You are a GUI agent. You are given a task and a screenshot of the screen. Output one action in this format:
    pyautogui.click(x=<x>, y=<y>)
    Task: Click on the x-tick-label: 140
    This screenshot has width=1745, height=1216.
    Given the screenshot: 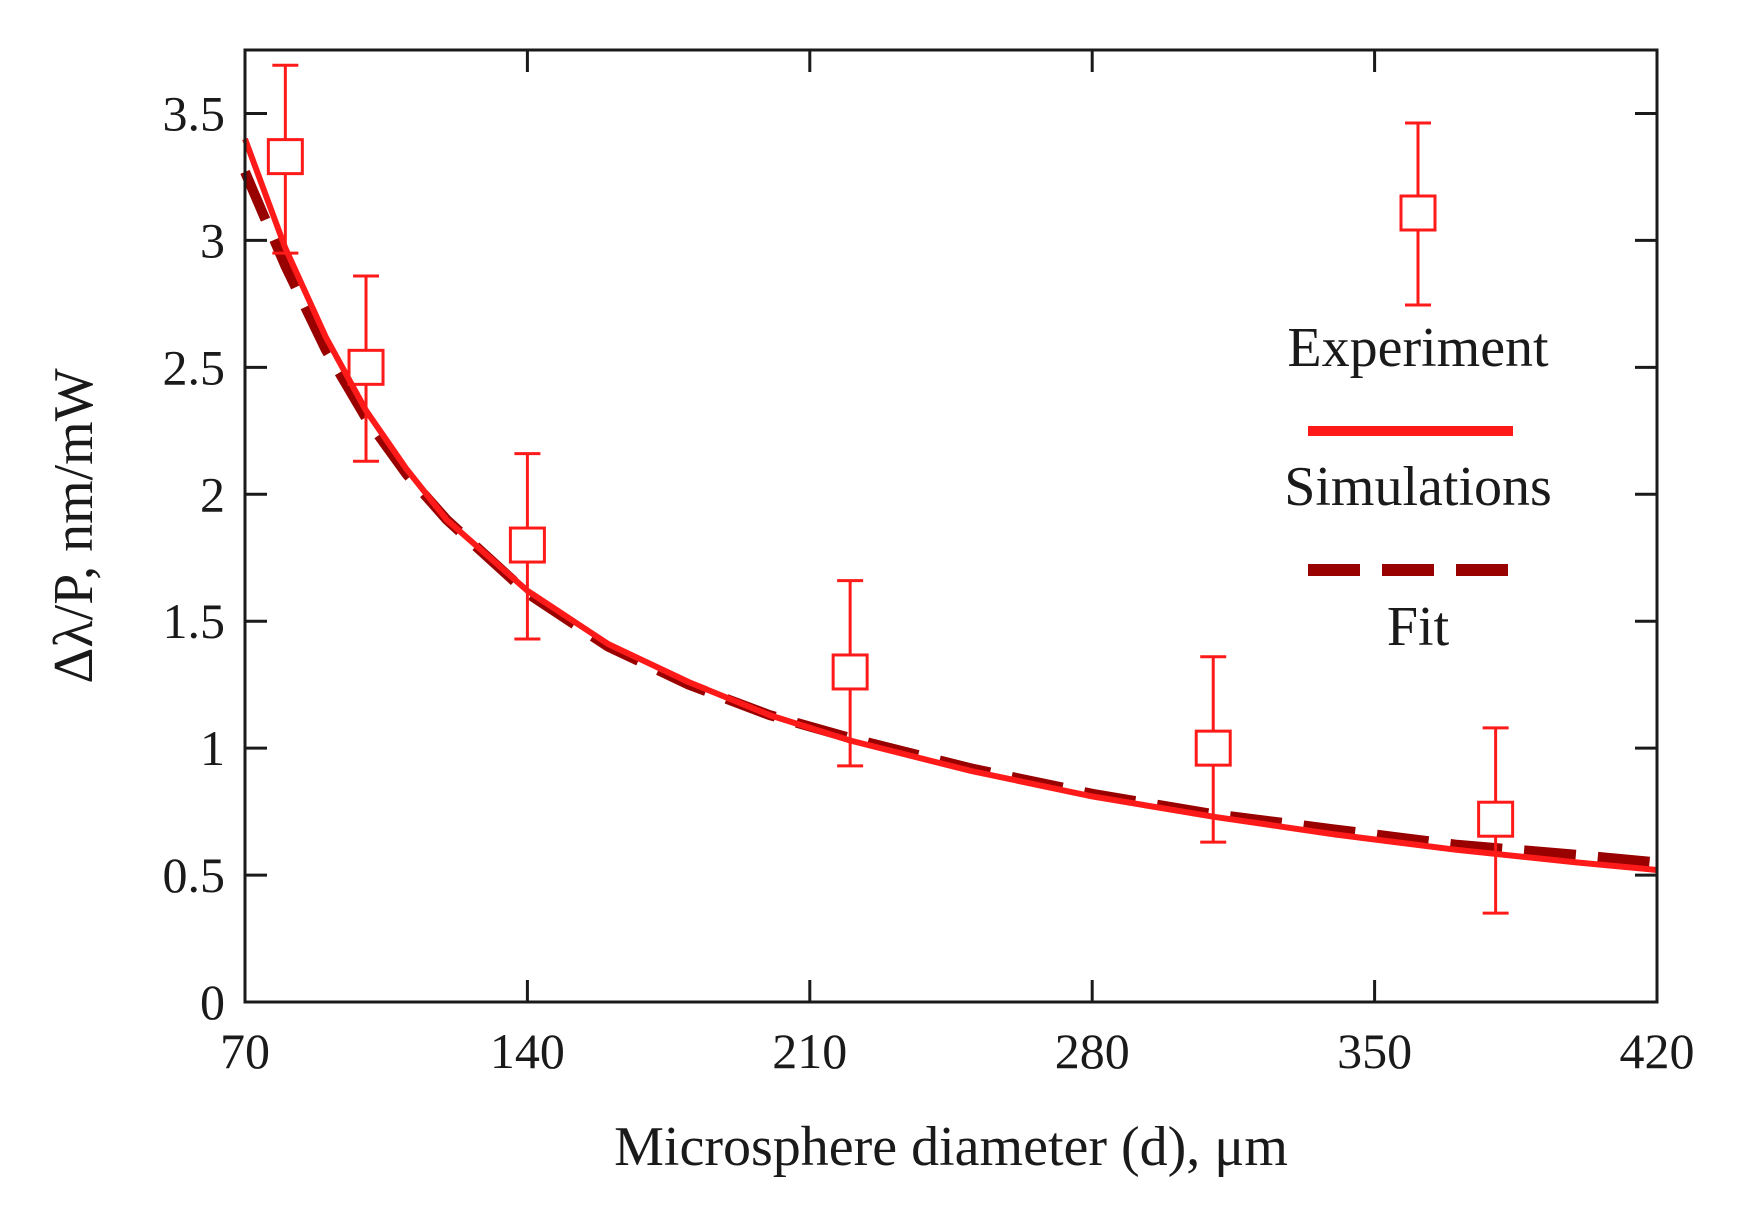 What is the action you would take?
    pyautogui.click(x=527, y=1051)
    